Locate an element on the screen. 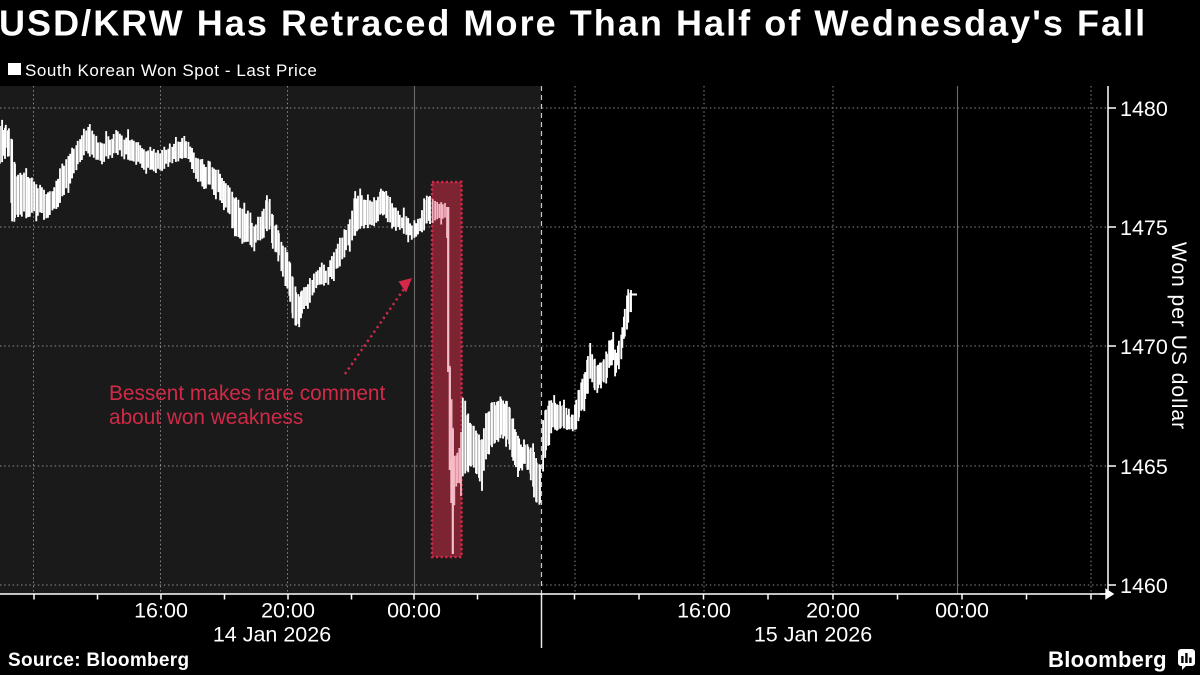 The height and width of the screenshot is (675, 1200). svg-text: 15 Jan 2026 is located at coordinates (813, 635).